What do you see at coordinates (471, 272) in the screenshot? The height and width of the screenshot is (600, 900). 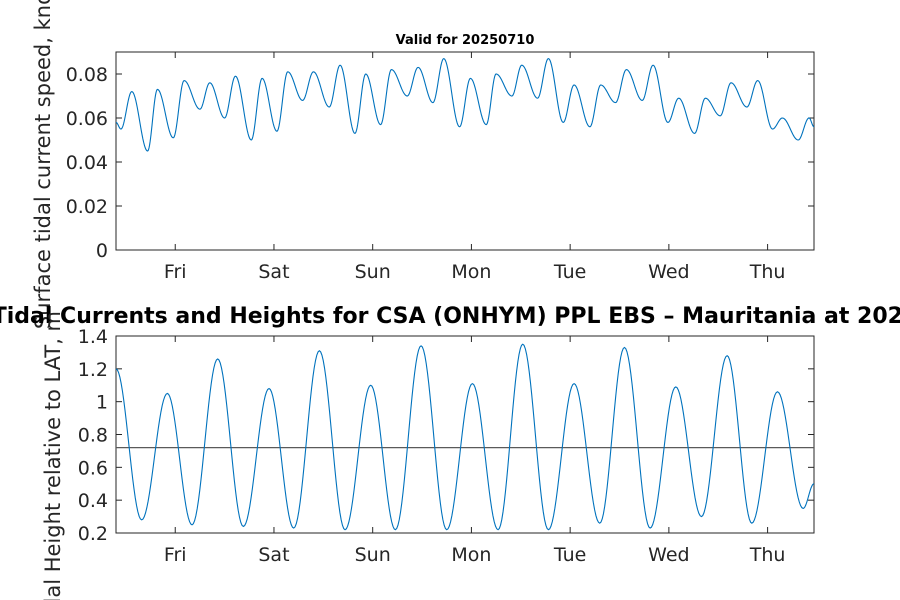 I see `current-speed-x-tick-label: Mon` at bounding box center [471, 272].